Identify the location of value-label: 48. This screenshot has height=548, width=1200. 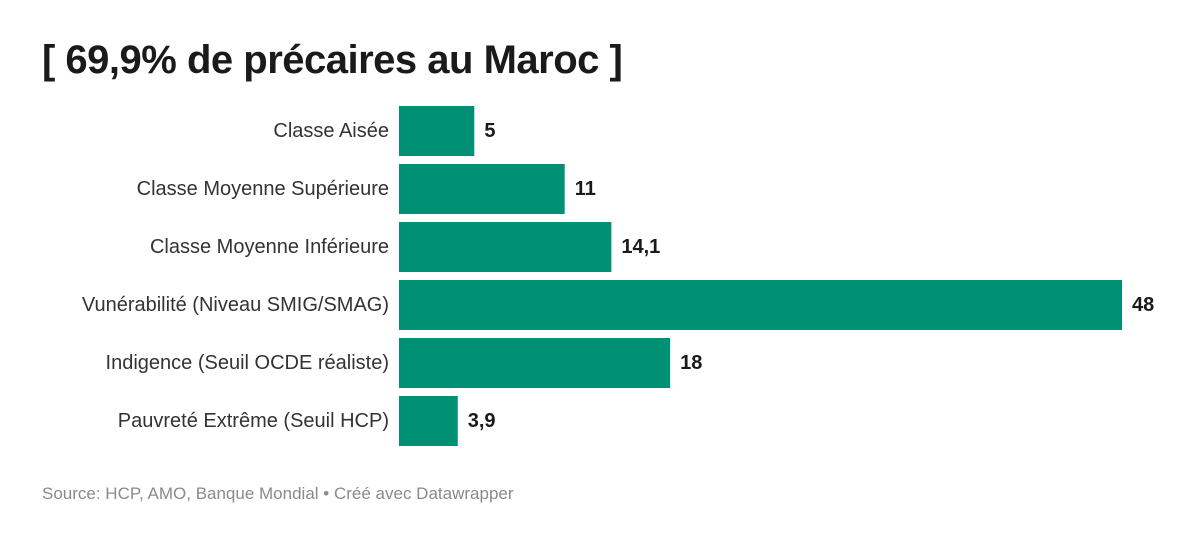
(1143, 305).